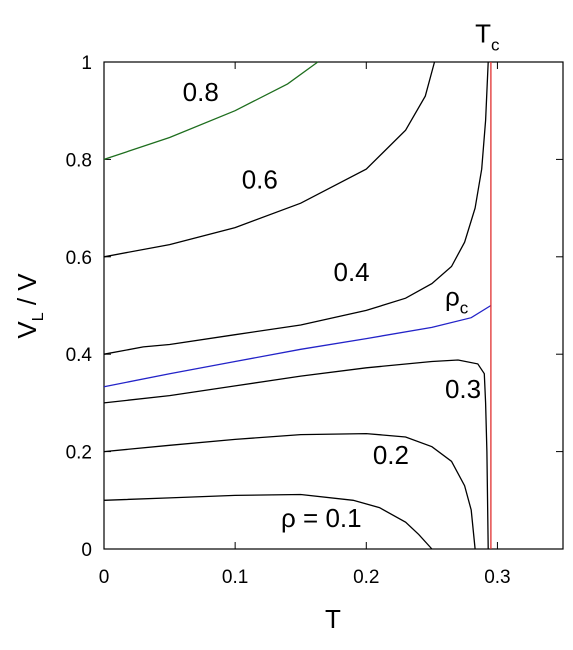  What do you see at coordinates (86, 550) in the screenshot?
I see `y-tick-label: 0` at bounding box center [86, 550].